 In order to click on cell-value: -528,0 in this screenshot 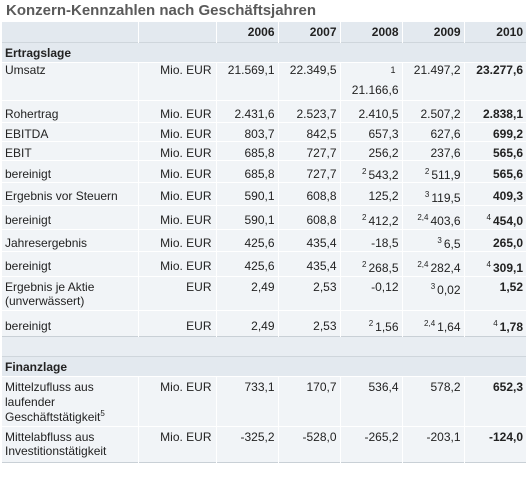, I will do `click(309, 444)`.